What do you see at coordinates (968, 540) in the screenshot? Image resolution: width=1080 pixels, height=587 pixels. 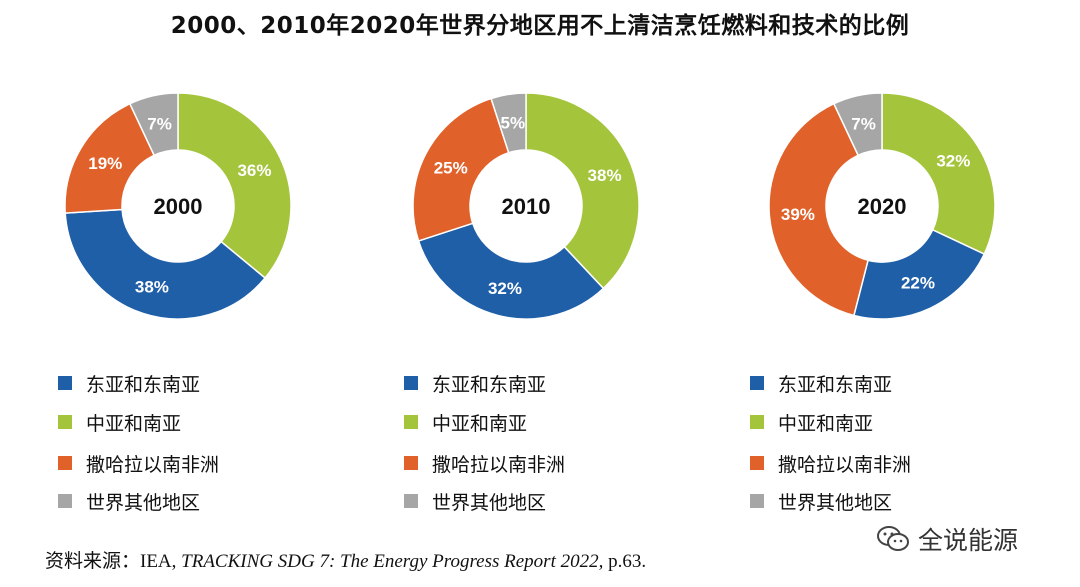 I see `watermark-text: 全说能源` at bounding box center [968, 540].